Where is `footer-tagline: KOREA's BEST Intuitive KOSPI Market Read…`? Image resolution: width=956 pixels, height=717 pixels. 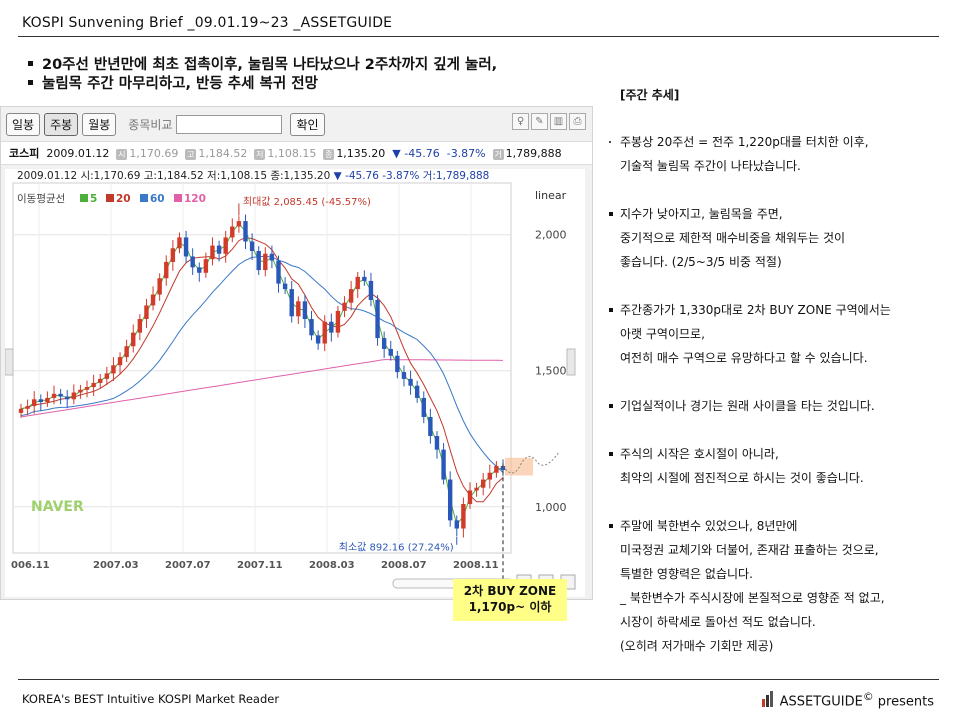
footer-tagline: KOREA's BEST Intuitive KOSPI Market Read… is located at coordinates (151, 699).